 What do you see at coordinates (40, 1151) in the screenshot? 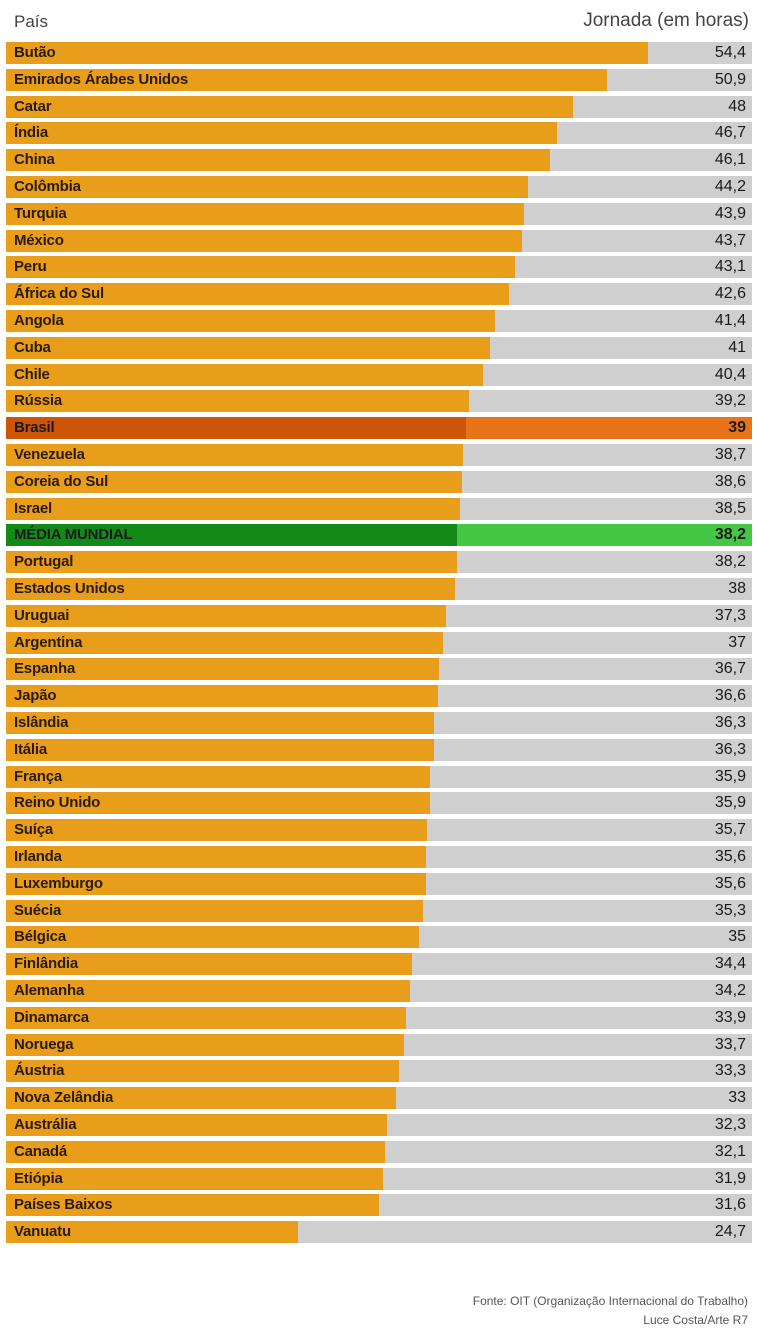
I see `category-label: Canadá` at bounding box center [40, 1151].